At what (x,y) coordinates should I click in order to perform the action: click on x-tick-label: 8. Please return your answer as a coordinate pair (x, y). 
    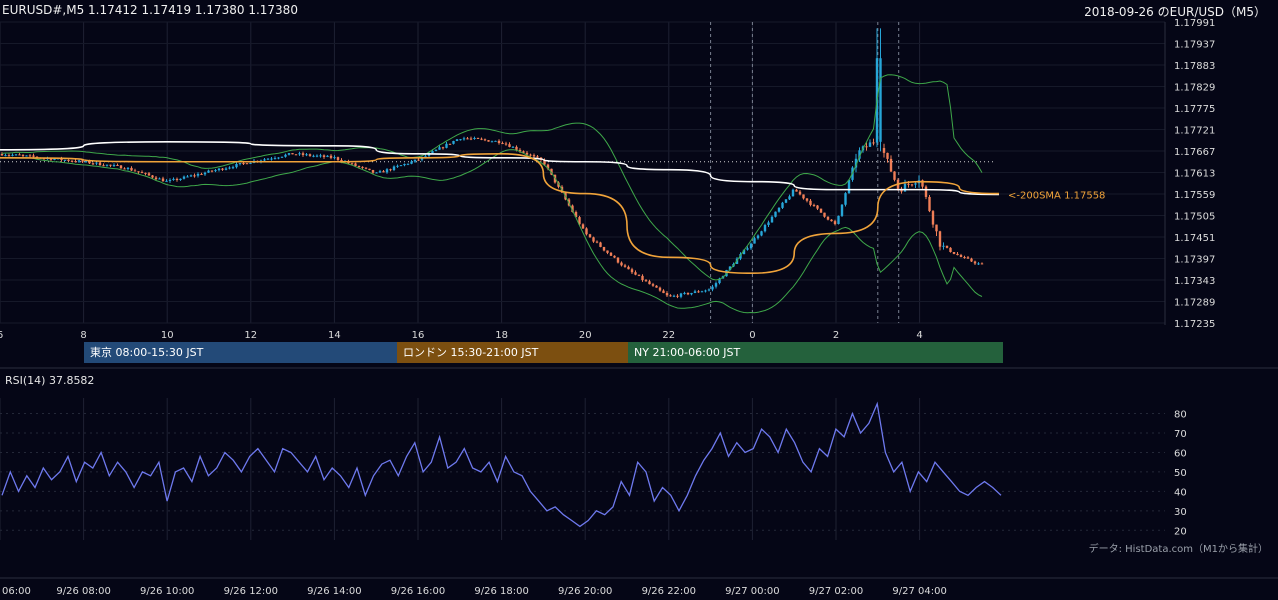
    Looking at the image, I should click on (83, 335).